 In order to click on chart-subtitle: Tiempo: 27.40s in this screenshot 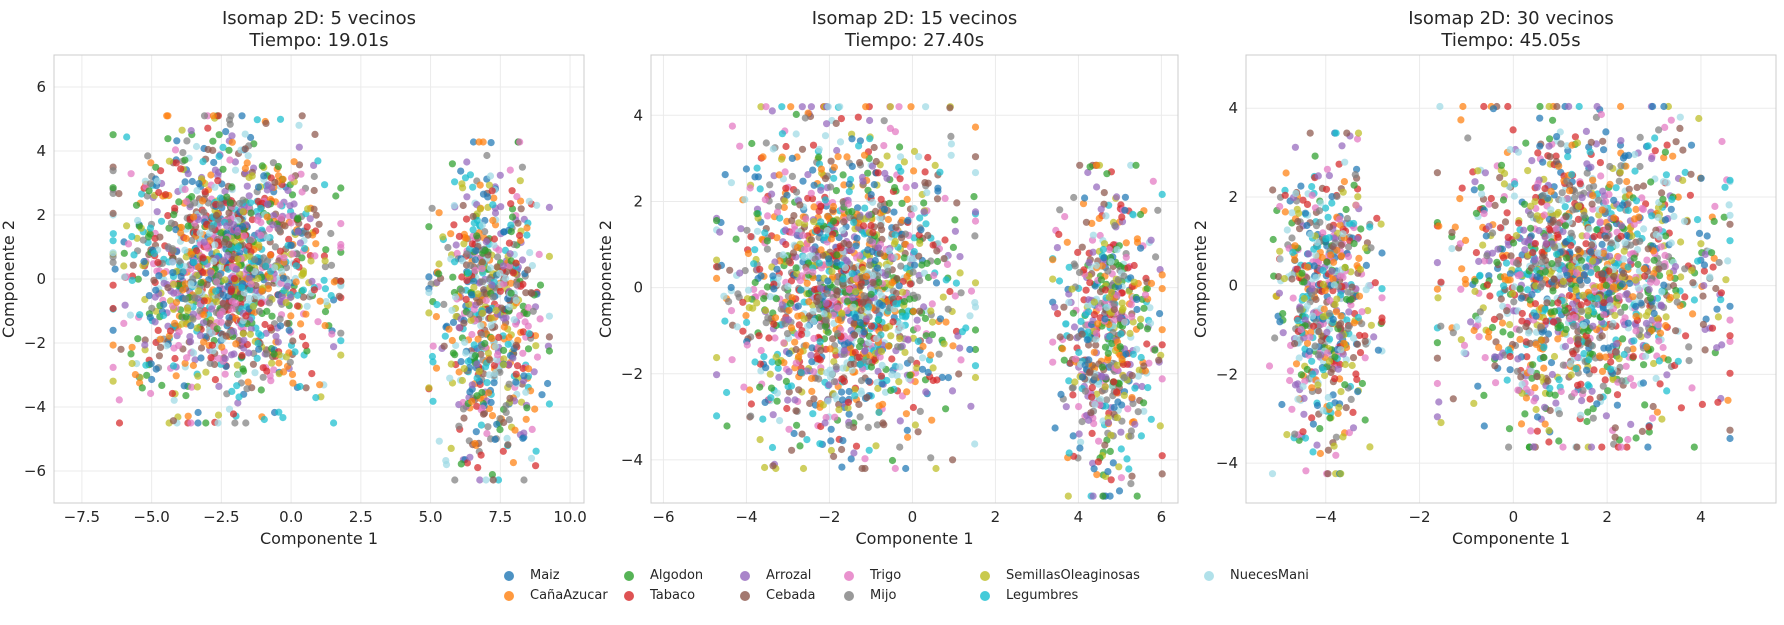, I will do `click(914, 40)`.